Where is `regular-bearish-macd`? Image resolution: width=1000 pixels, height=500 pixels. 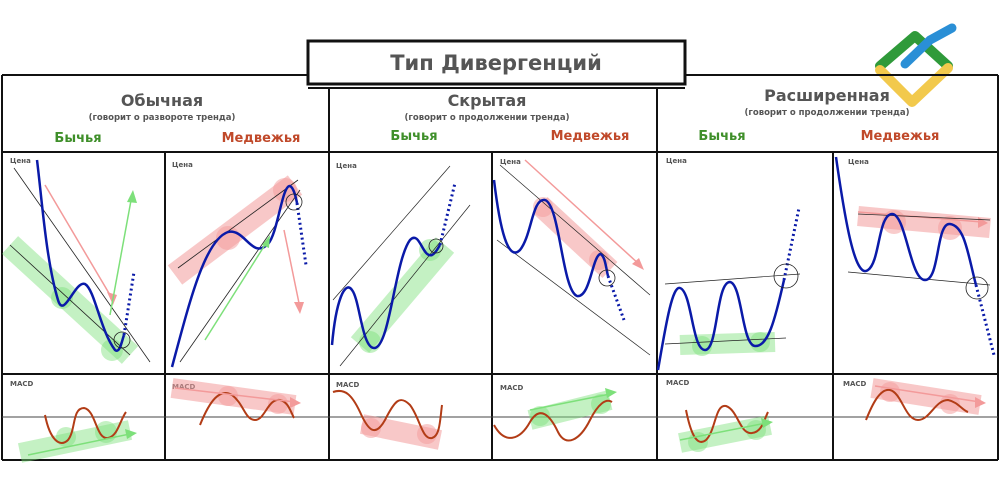
regular-bearish-macd is located at coordinates (235, 402).